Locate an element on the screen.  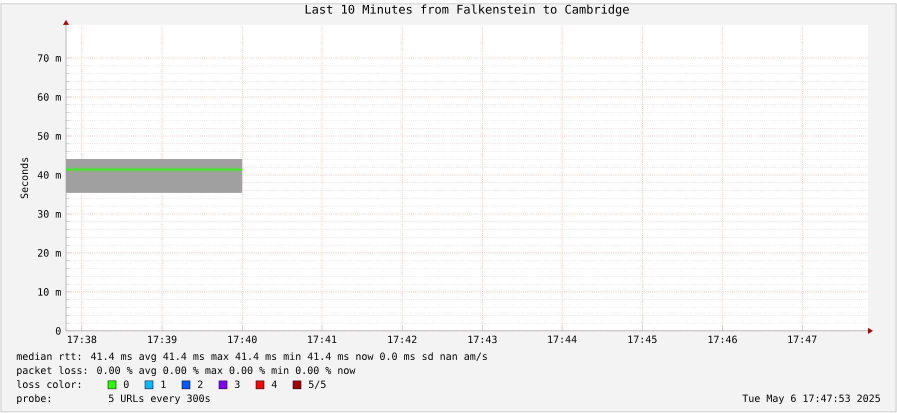
legend-label: 4 is located at coordinates (274, 384).